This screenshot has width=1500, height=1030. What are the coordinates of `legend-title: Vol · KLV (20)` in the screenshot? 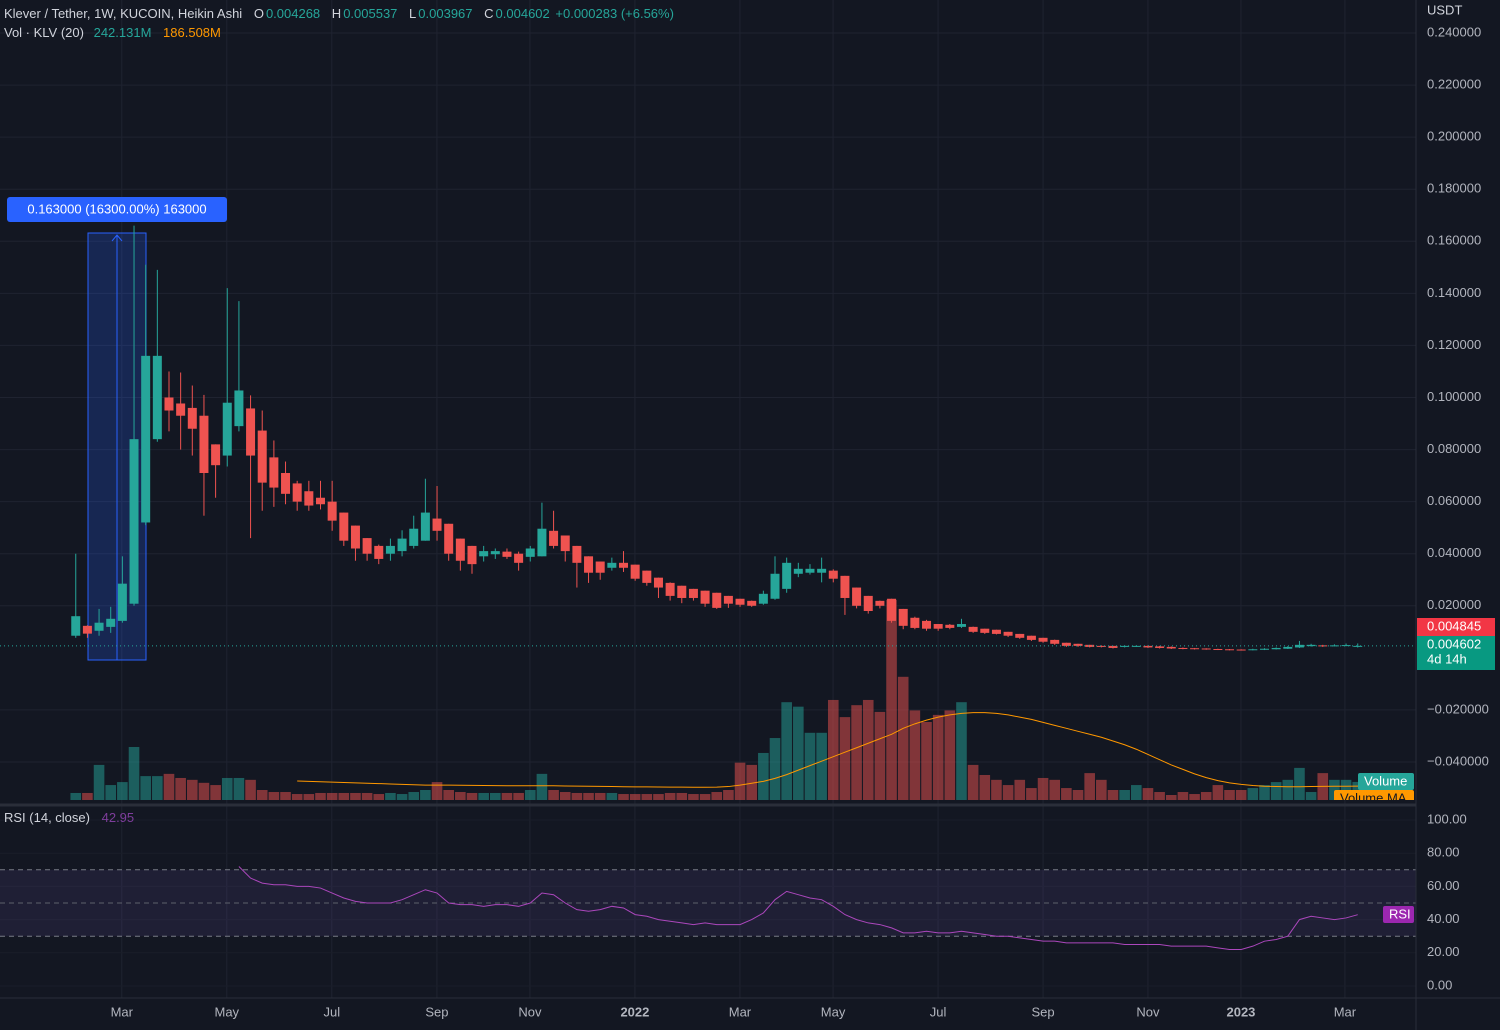 It's located at (44, 32).